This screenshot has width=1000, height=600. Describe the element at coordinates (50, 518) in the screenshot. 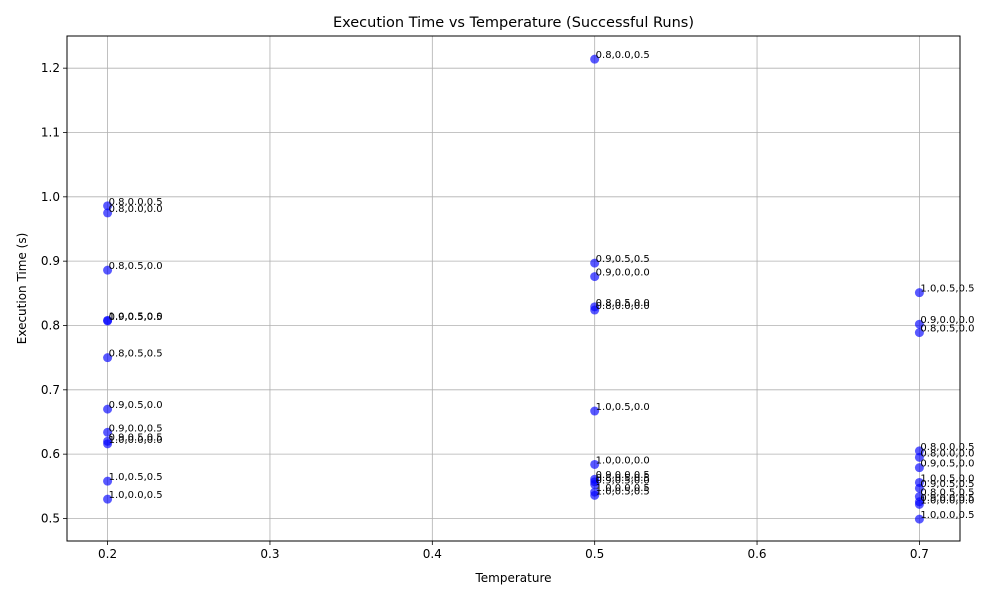

I see `y-tick-label: 0.5` at that location.